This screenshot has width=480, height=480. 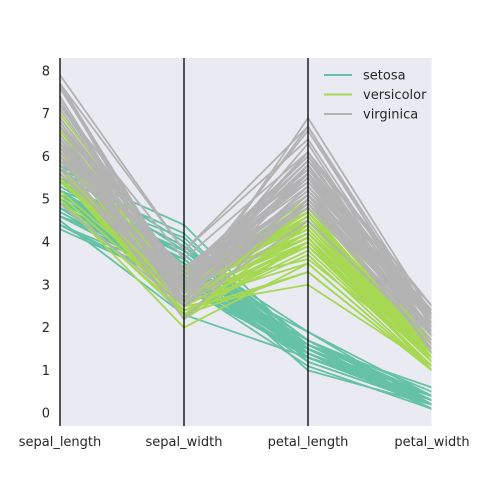 I want to click on y-tick-label: 6, so click(x=46, y=157).